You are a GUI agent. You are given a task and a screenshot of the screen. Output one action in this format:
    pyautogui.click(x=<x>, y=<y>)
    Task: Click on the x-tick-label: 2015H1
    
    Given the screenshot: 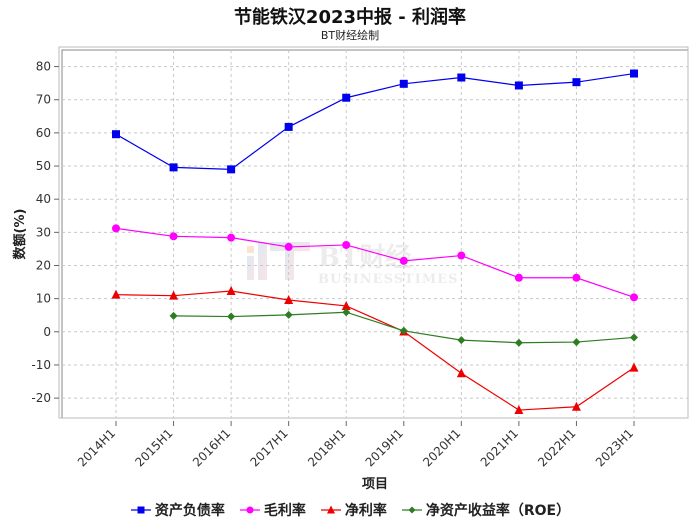 What is the action you would take?
    pyautogui.click(x=153, y=447)
    